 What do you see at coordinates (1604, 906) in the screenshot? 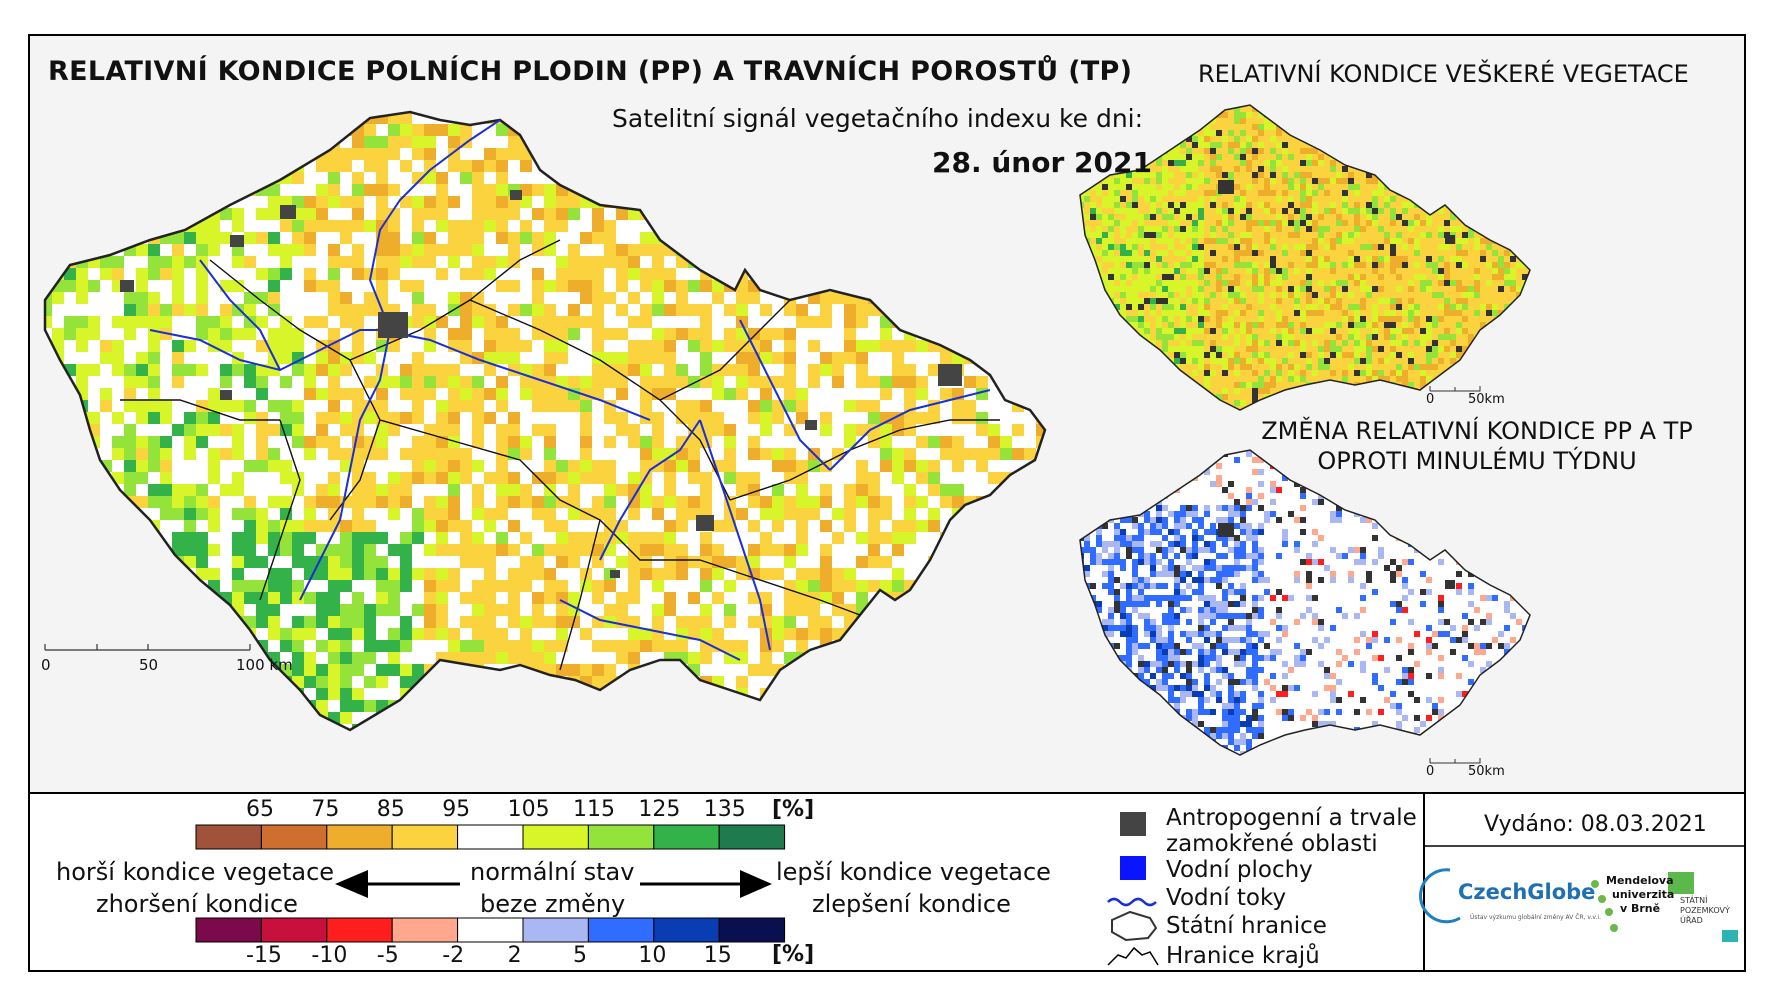
I see `mendel-logo` at bounding box center [1604, 906].